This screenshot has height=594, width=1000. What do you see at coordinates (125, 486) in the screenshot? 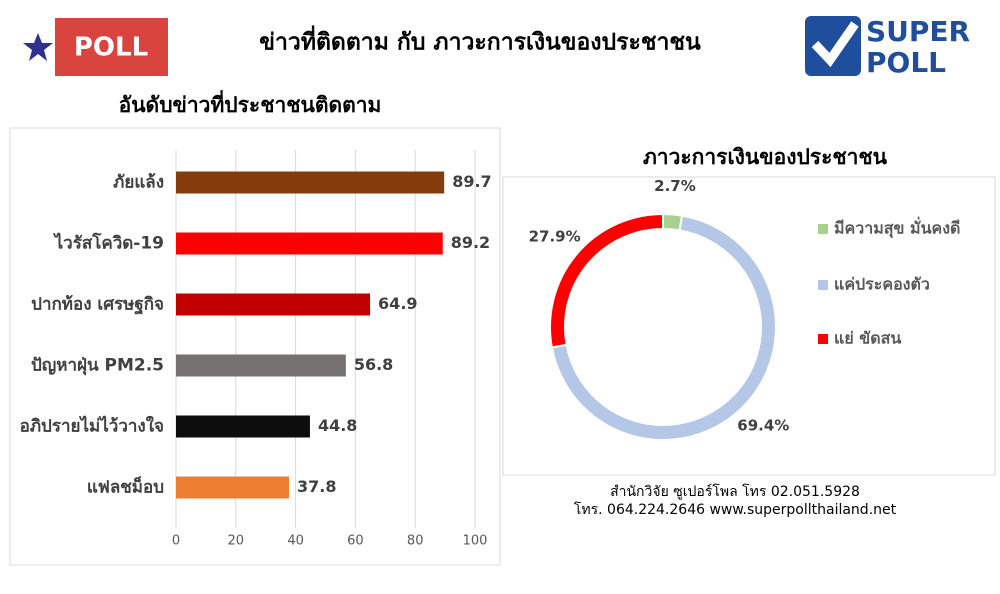
I see `y-tick-label: แฟลชม็อบ` at bounding box center [125, 486].